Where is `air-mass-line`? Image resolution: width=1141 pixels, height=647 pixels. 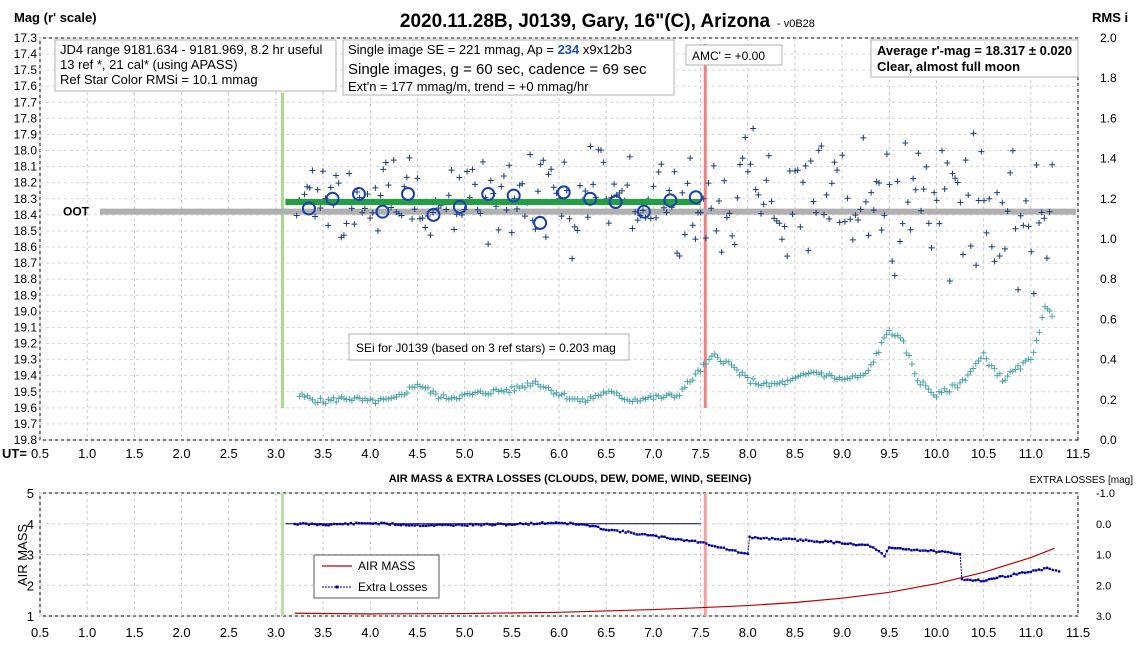 air-mass-line is located at coordinates (674, 581).